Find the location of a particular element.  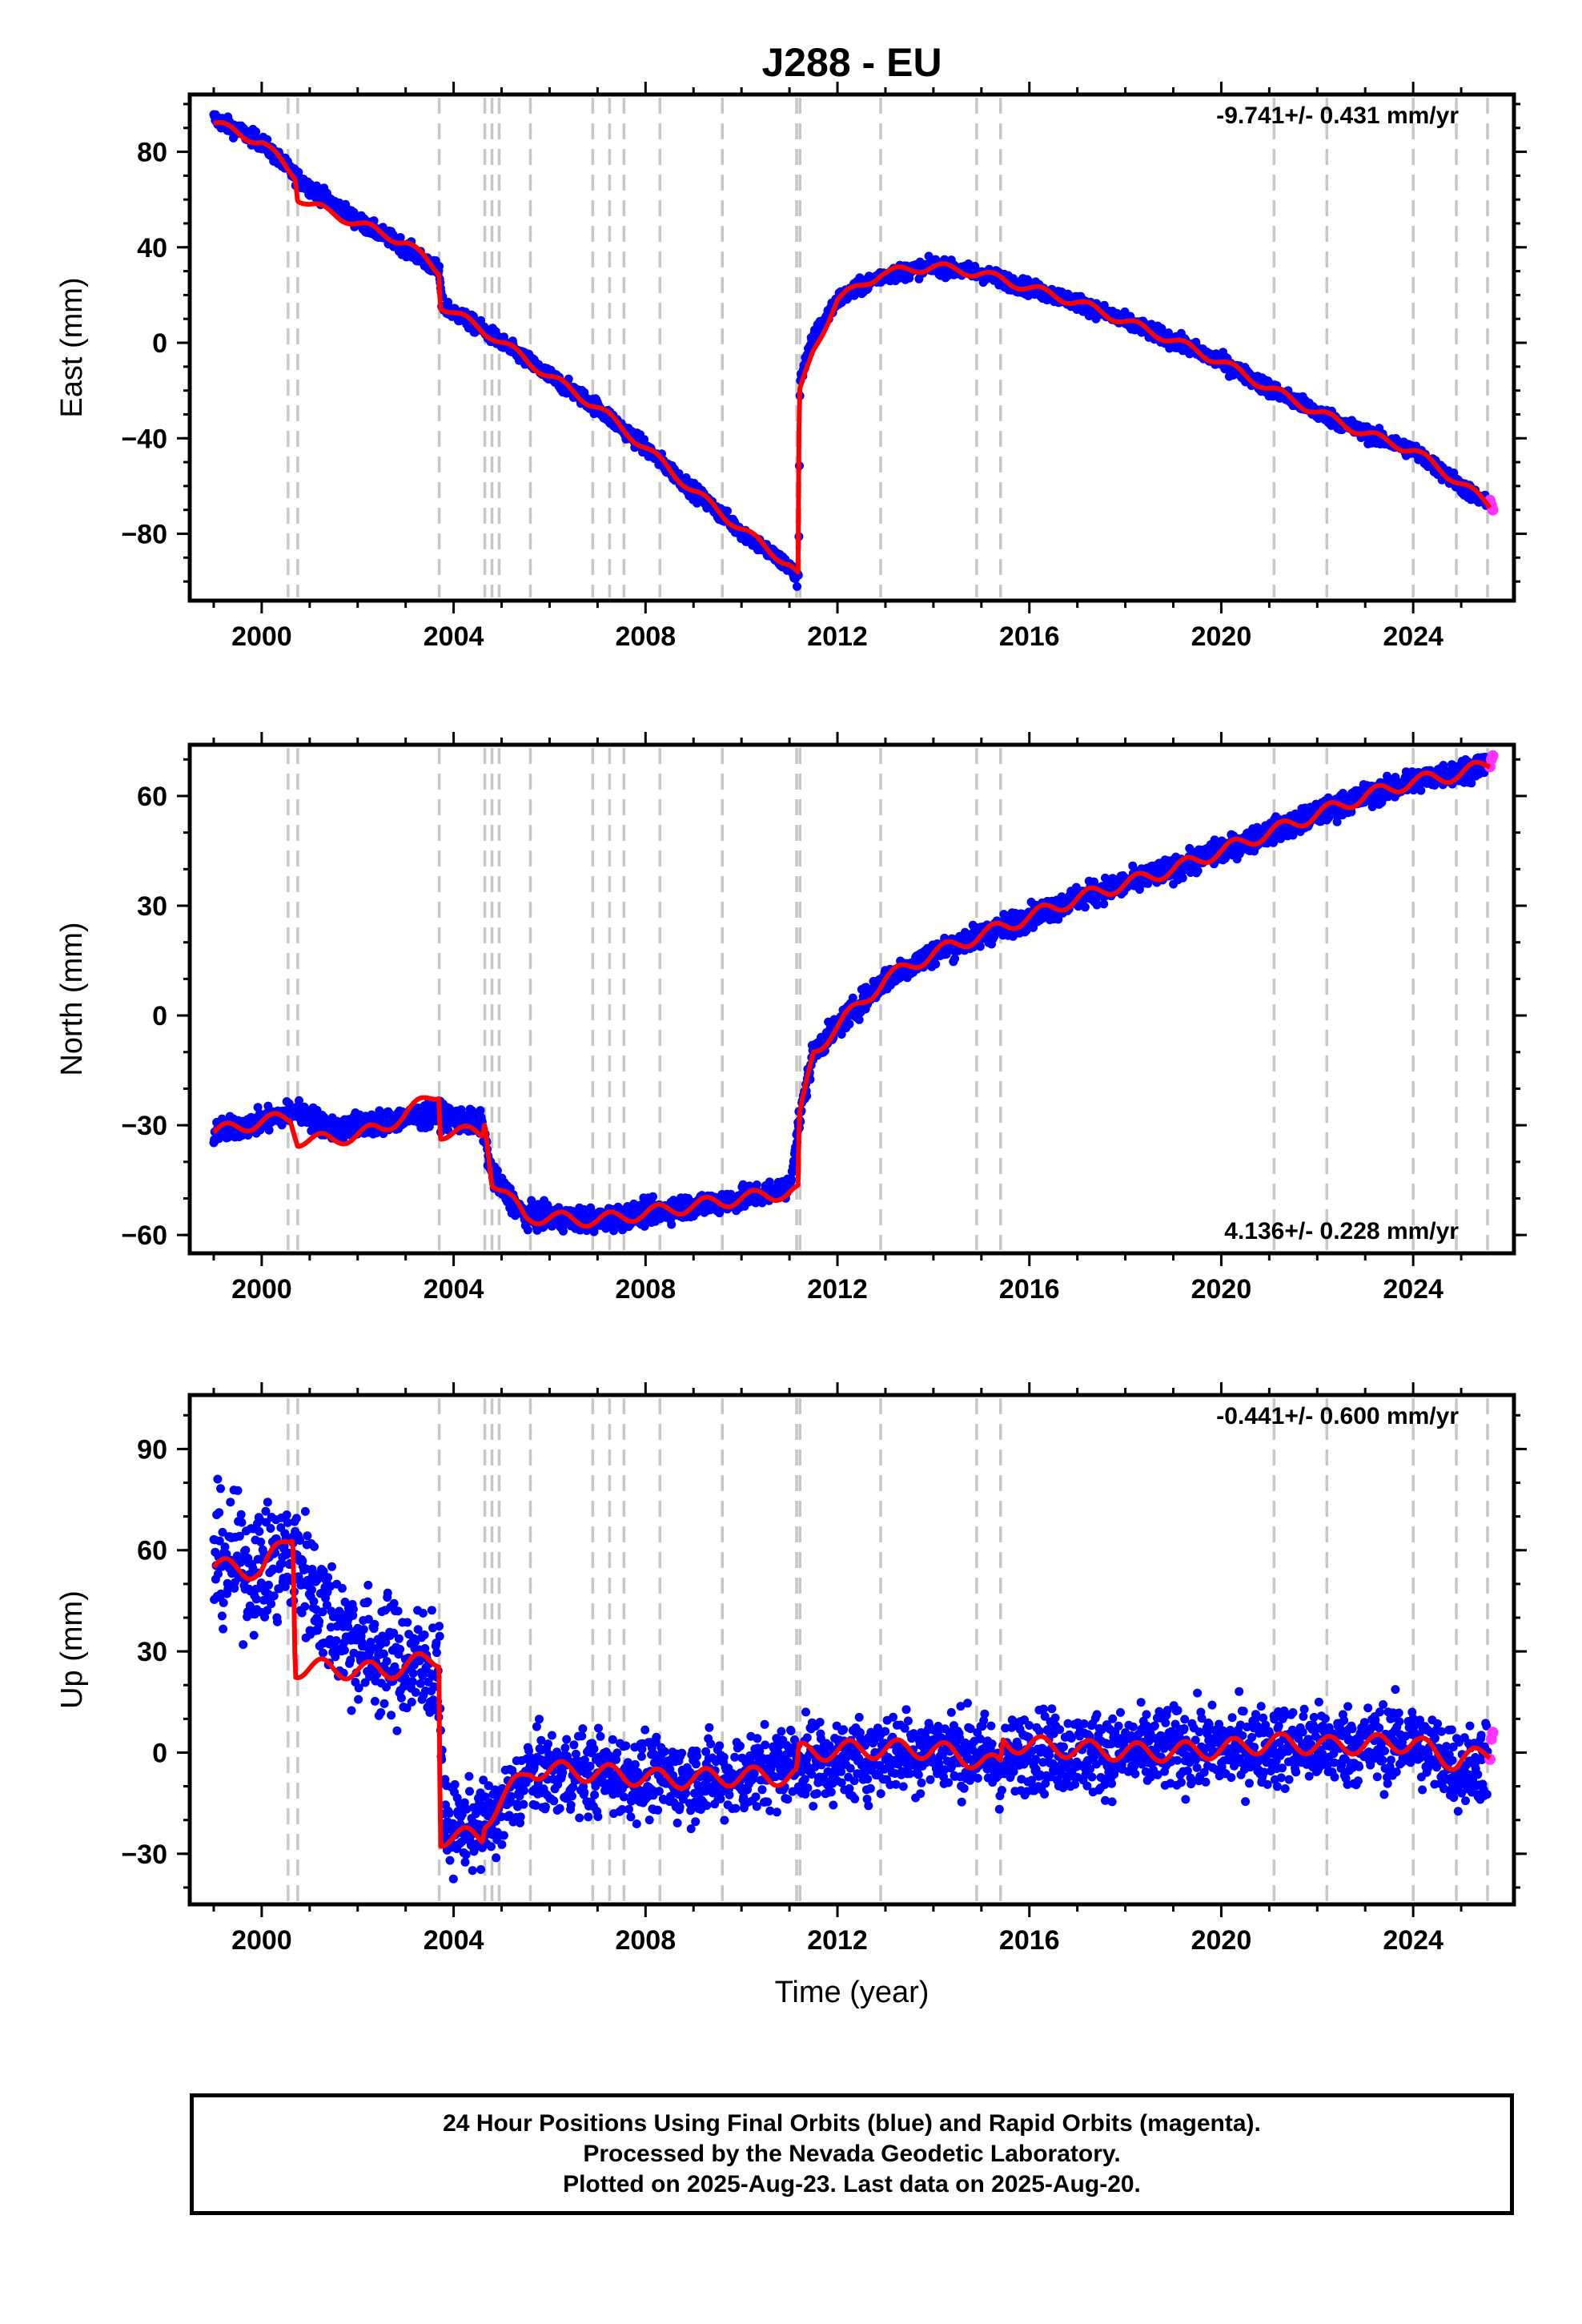

x-tick-label: 2016 is located at coordinates (1029, 636).